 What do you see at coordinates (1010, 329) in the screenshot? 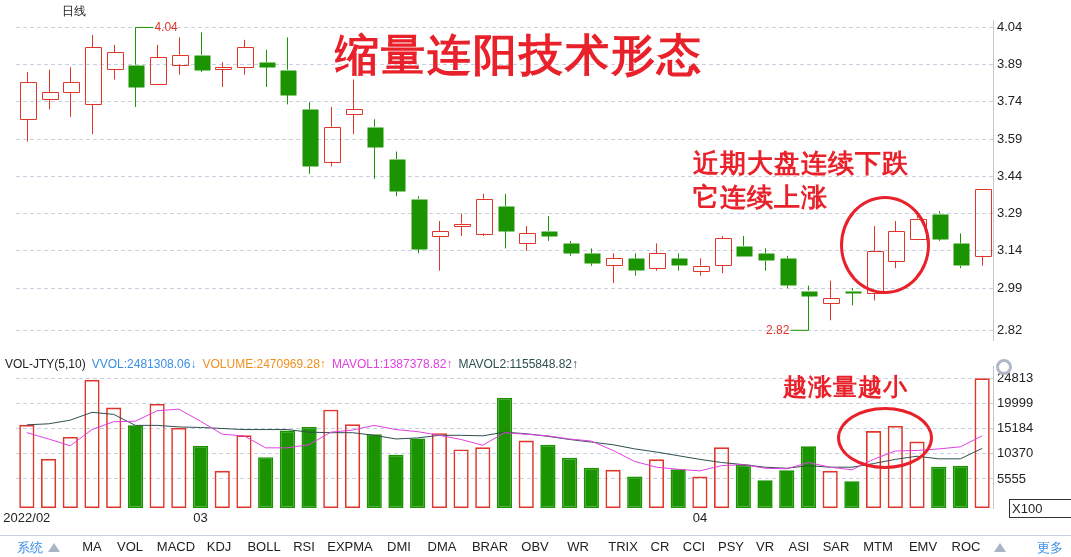
I see `y-tick-label: 2.82` at bounding box center [1010, 329].